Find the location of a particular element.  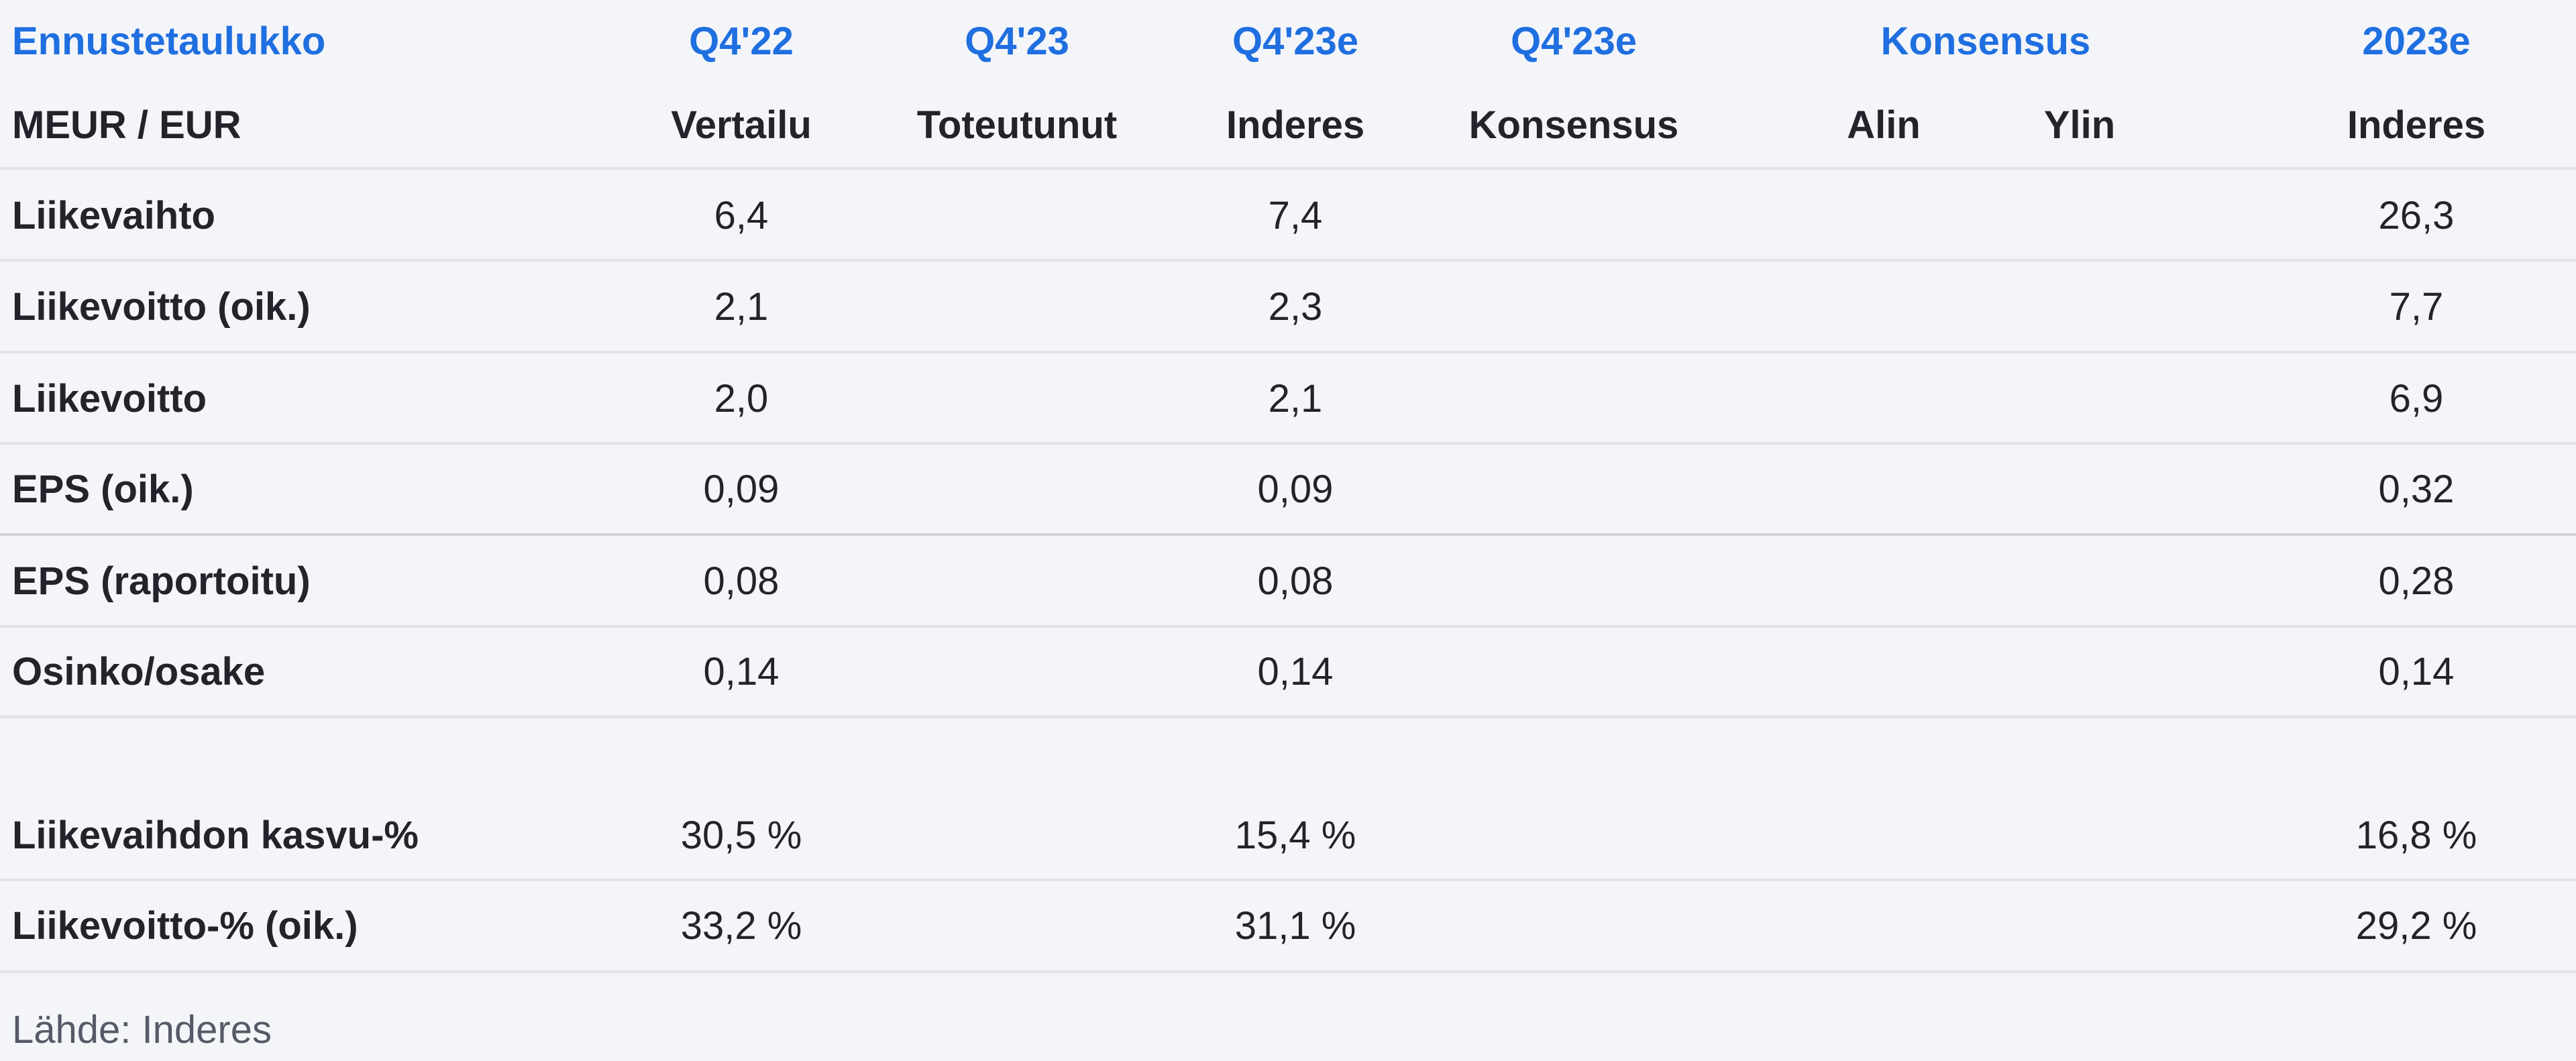

row-label: EPS (raportoitu) is located at coordinates (161, 581).